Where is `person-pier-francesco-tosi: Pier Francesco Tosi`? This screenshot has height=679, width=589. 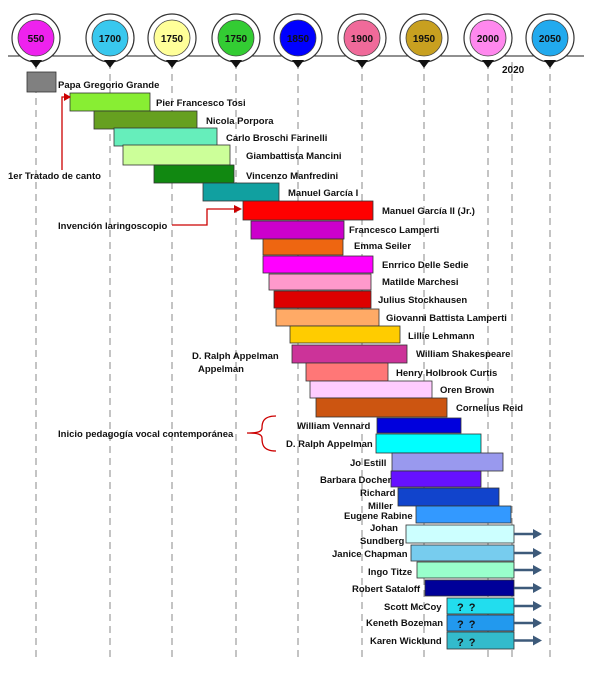
person-pier-francesco-tosi: Pier Francesco Tosi is located at coordinates (157, 102).